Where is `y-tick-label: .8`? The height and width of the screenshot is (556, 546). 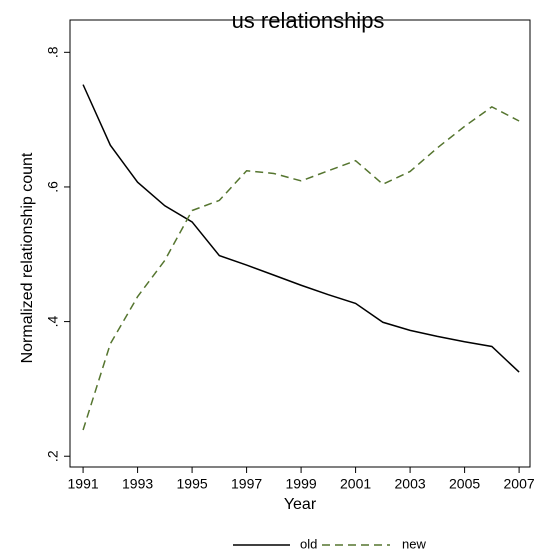 y-tick-label: .8 is located at coordinates (53, 52).